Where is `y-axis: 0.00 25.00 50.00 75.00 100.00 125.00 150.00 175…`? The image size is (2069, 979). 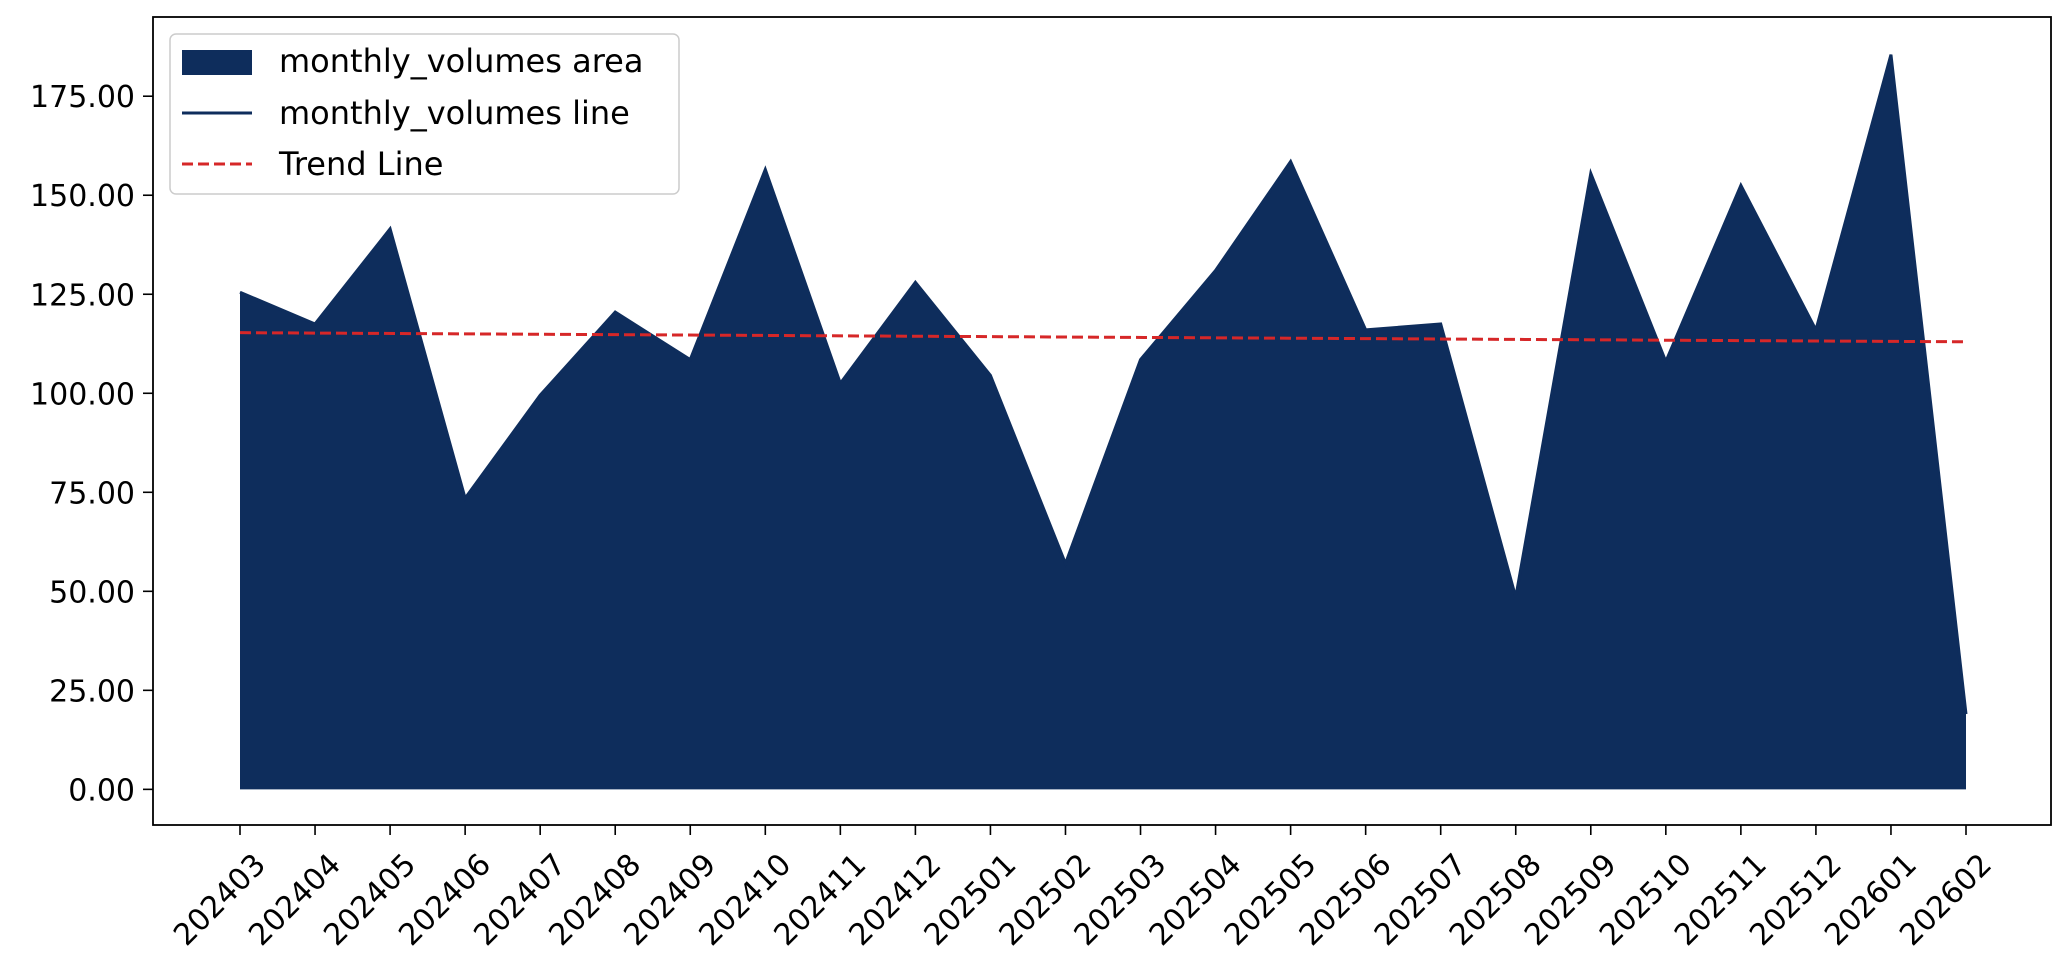 y-axis: 0.00 25.00 50.00 75.00 100.00 125.00 150.00 175… is located at coordinates (91, 444).